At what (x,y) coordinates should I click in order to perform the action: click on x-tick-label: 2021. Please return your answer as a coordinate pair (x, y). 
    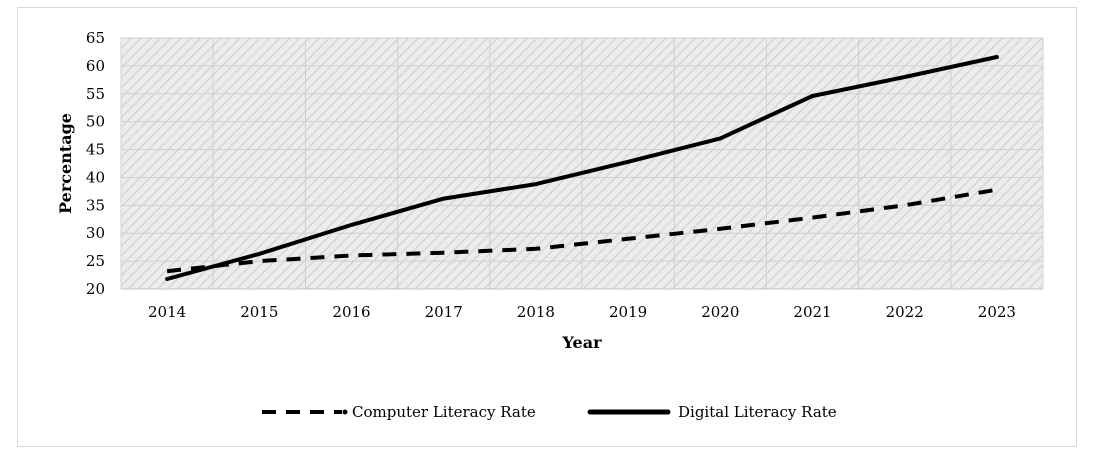
    Looking at the image, I should click on (812, 312).